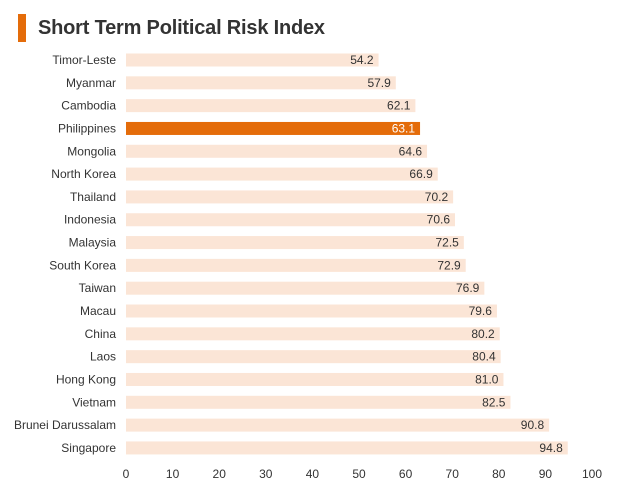 This screenshot has width=620, height=500. What do you see at coordinates (84, 60) in the screenshot?
I see `category-label: Timor-Leste` at bounding box center [84, 60].